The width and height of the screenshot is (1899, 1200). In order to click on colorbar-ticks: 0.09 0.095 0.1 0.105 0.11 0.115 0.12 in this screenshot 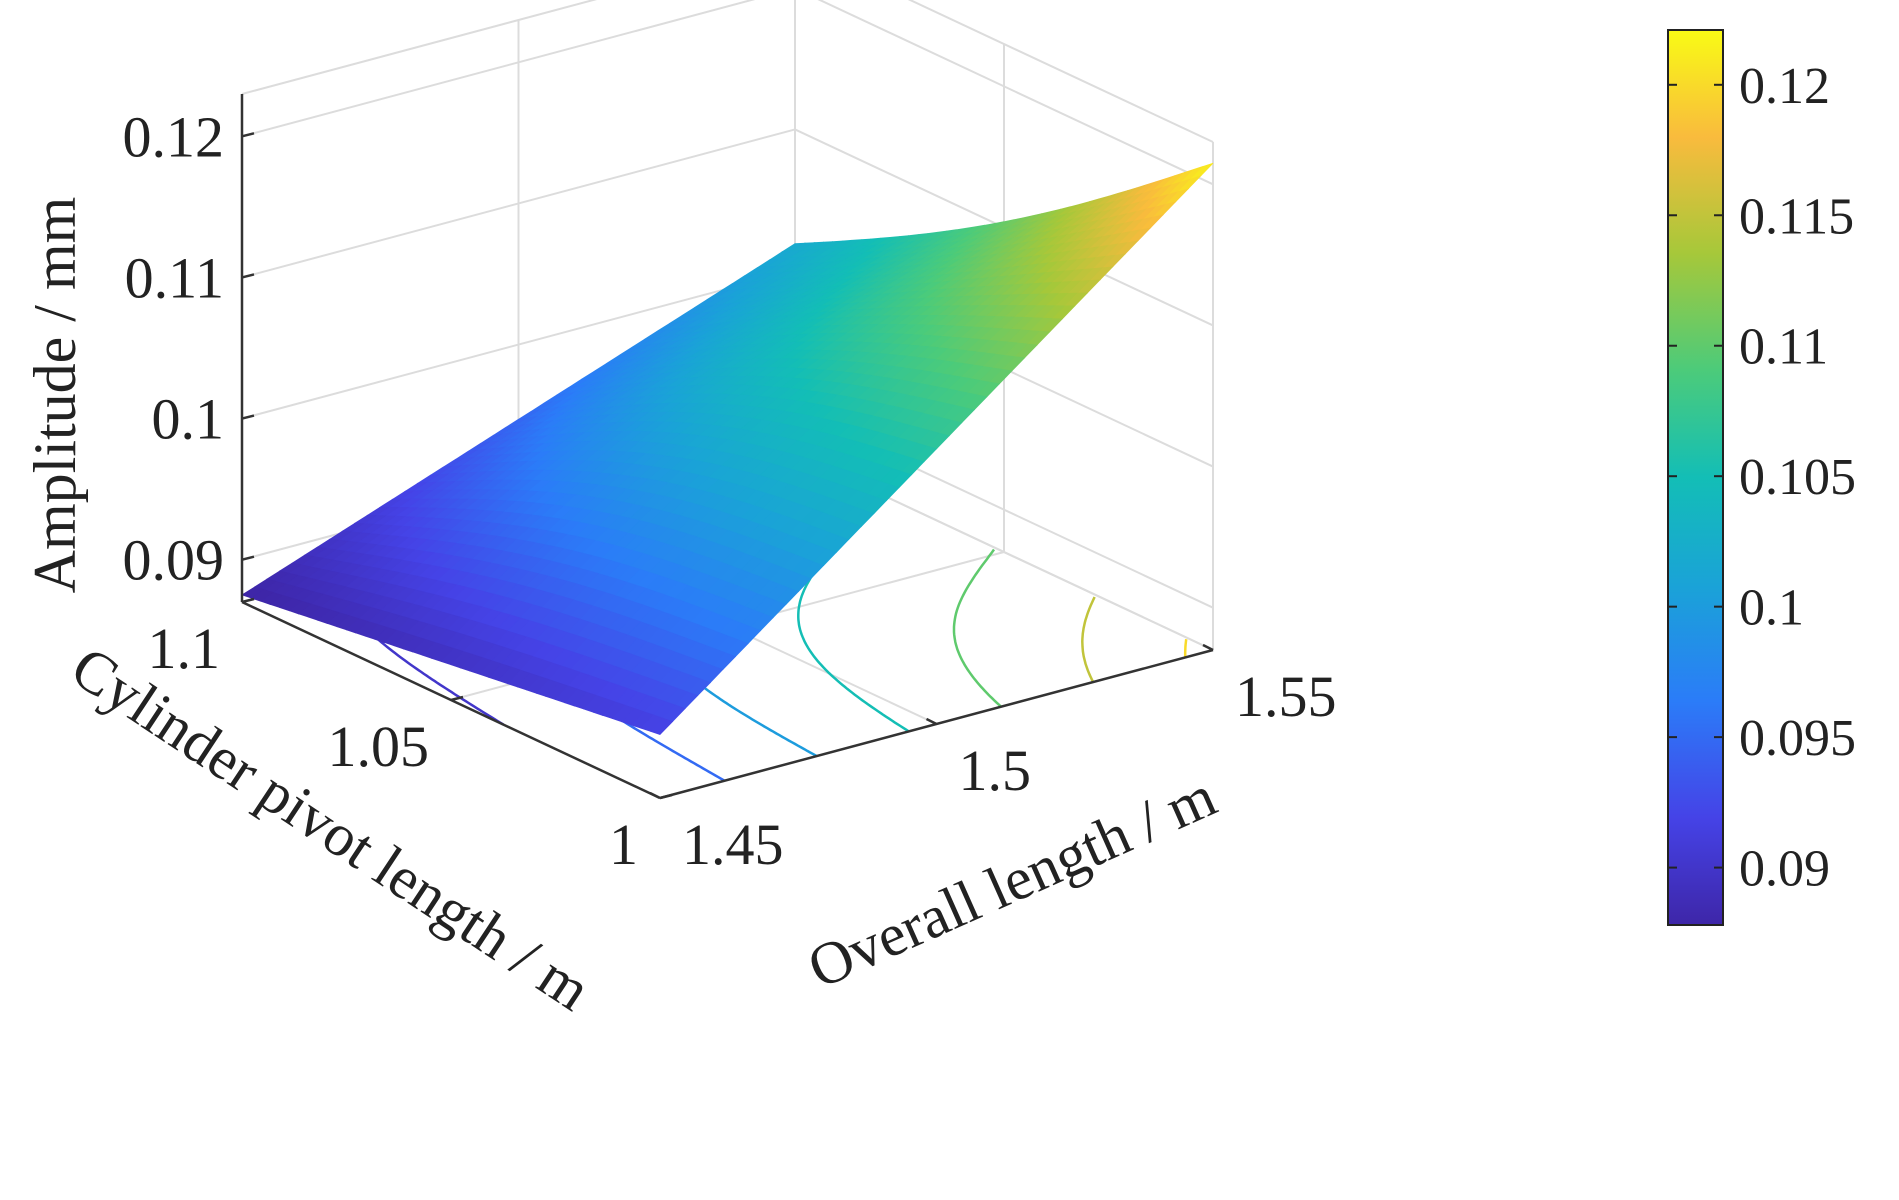, I will do `click(1762, 478)`.